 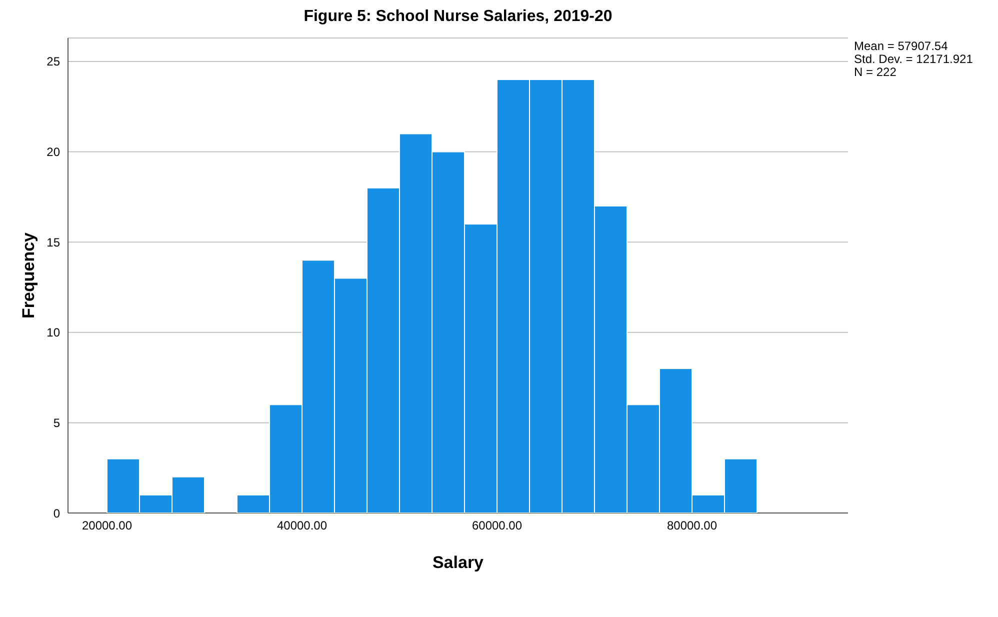 What do you see at coordinates (302, 525) in the screenshot?
I see `x-tick-label: 40000.00` at bounding box center [302, 525].